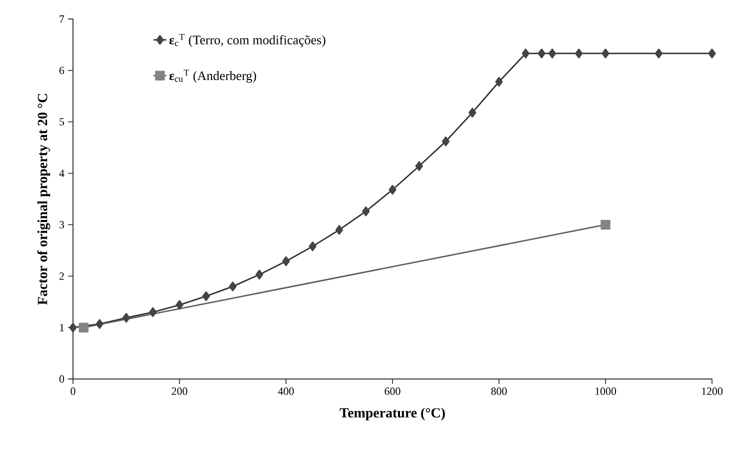 This screenshot has width=733, height=450. I want to click on legend-label: ε$_{cu}$$^{T}$ (Anderberg), so click(212, 76).